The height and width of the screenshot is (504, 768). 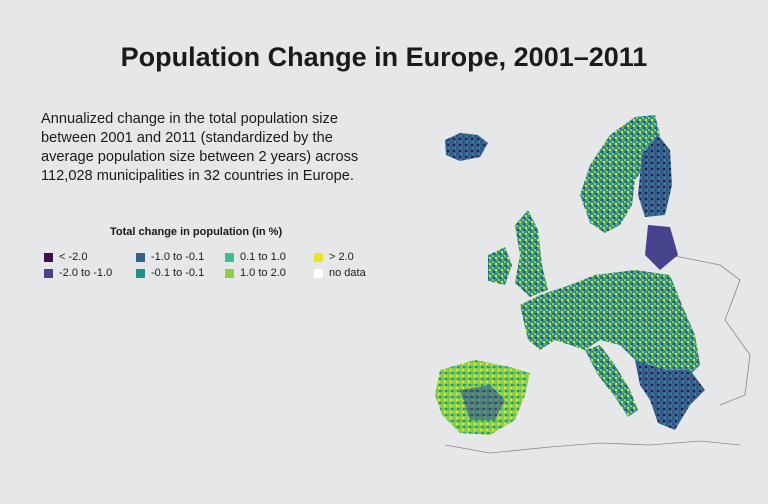 I want to click on legend-label: 1.0 to 2.0, so click(x=263, y=273).